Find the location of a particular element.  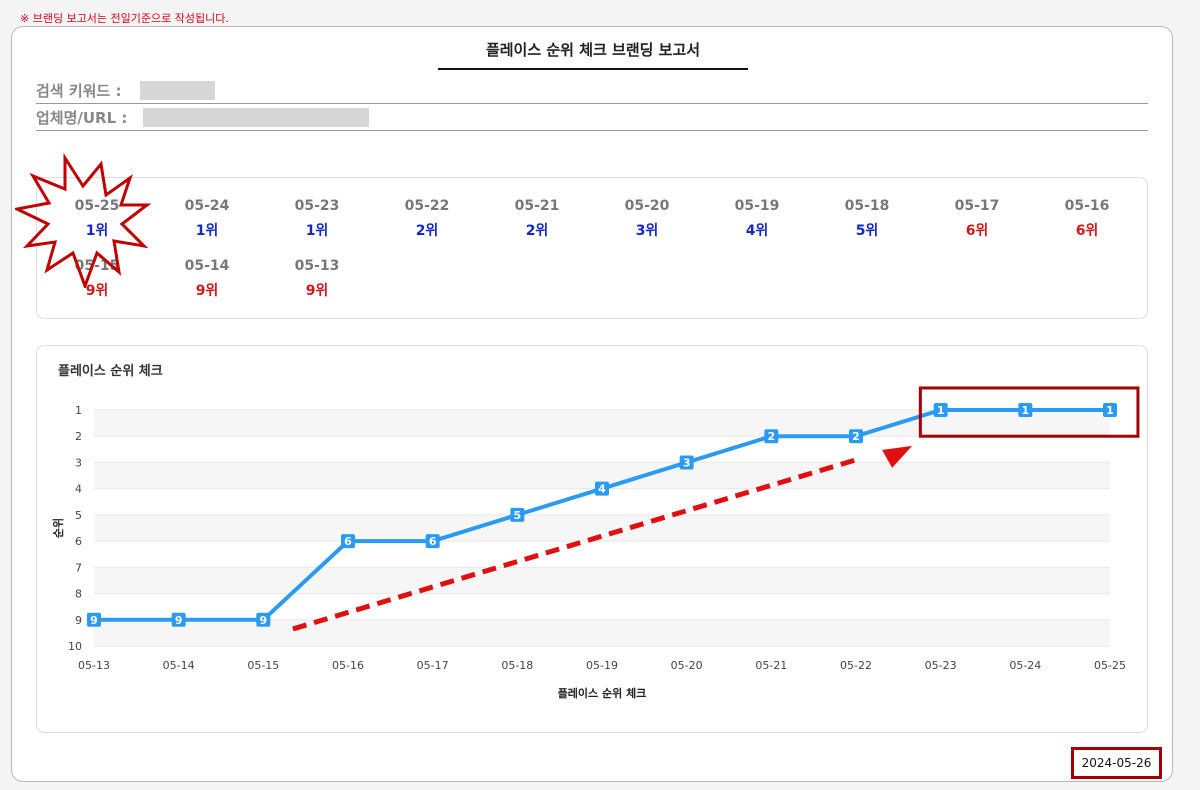

rank-date: 05-22 is located at coordinates (427, 206).